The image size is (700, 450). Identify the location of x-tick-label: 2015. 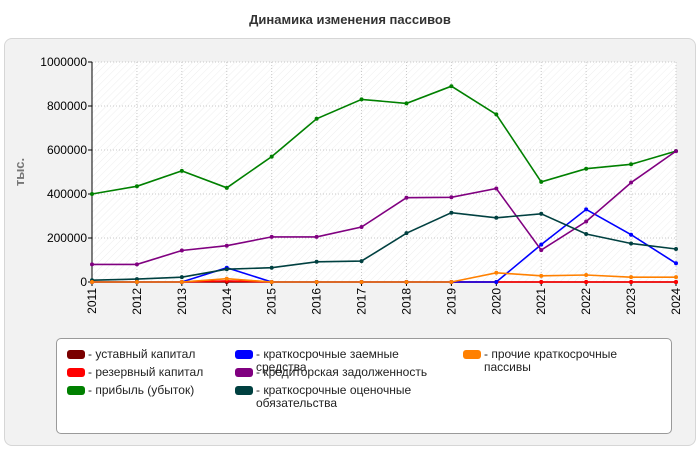
(272, 301).